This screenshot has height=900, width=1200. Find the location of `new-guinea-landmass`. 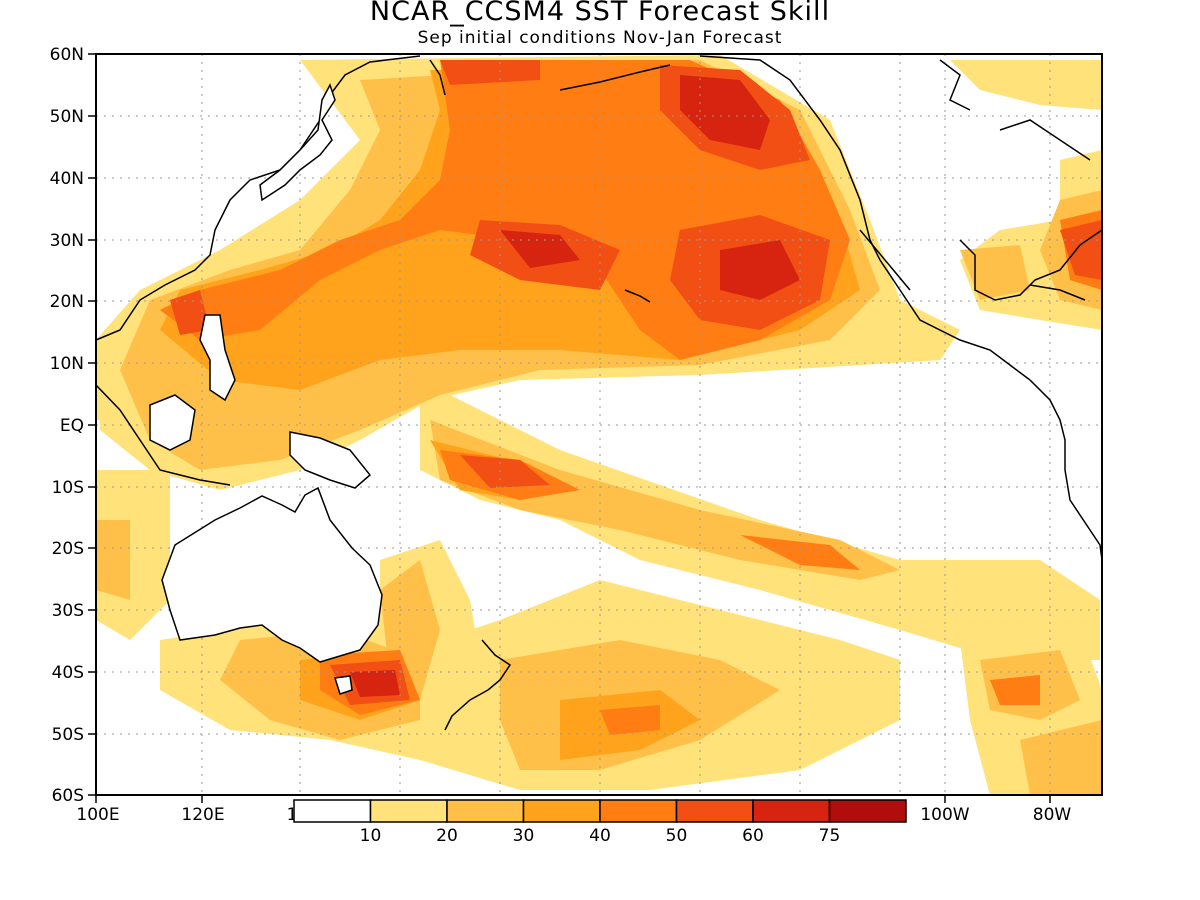

new-guinea-landmass is located at coordinates (330, 460).